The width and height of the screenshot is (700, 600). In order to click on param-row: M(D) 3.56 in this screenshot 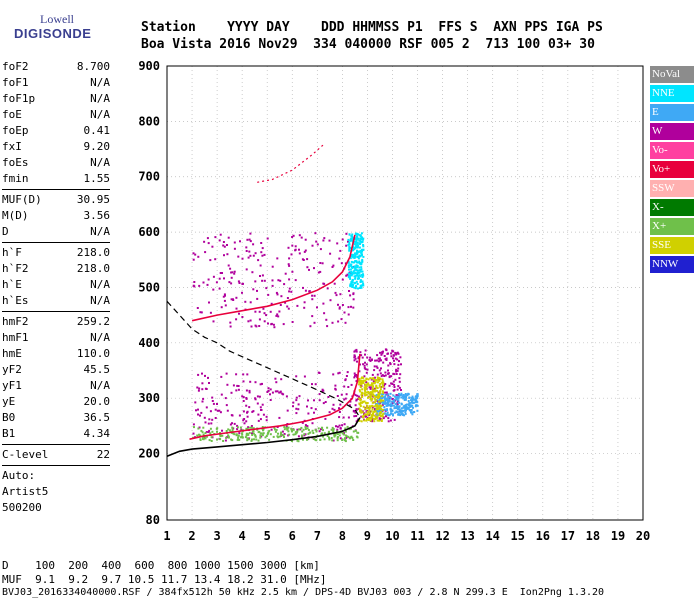, I will do `click(56, 216)`.